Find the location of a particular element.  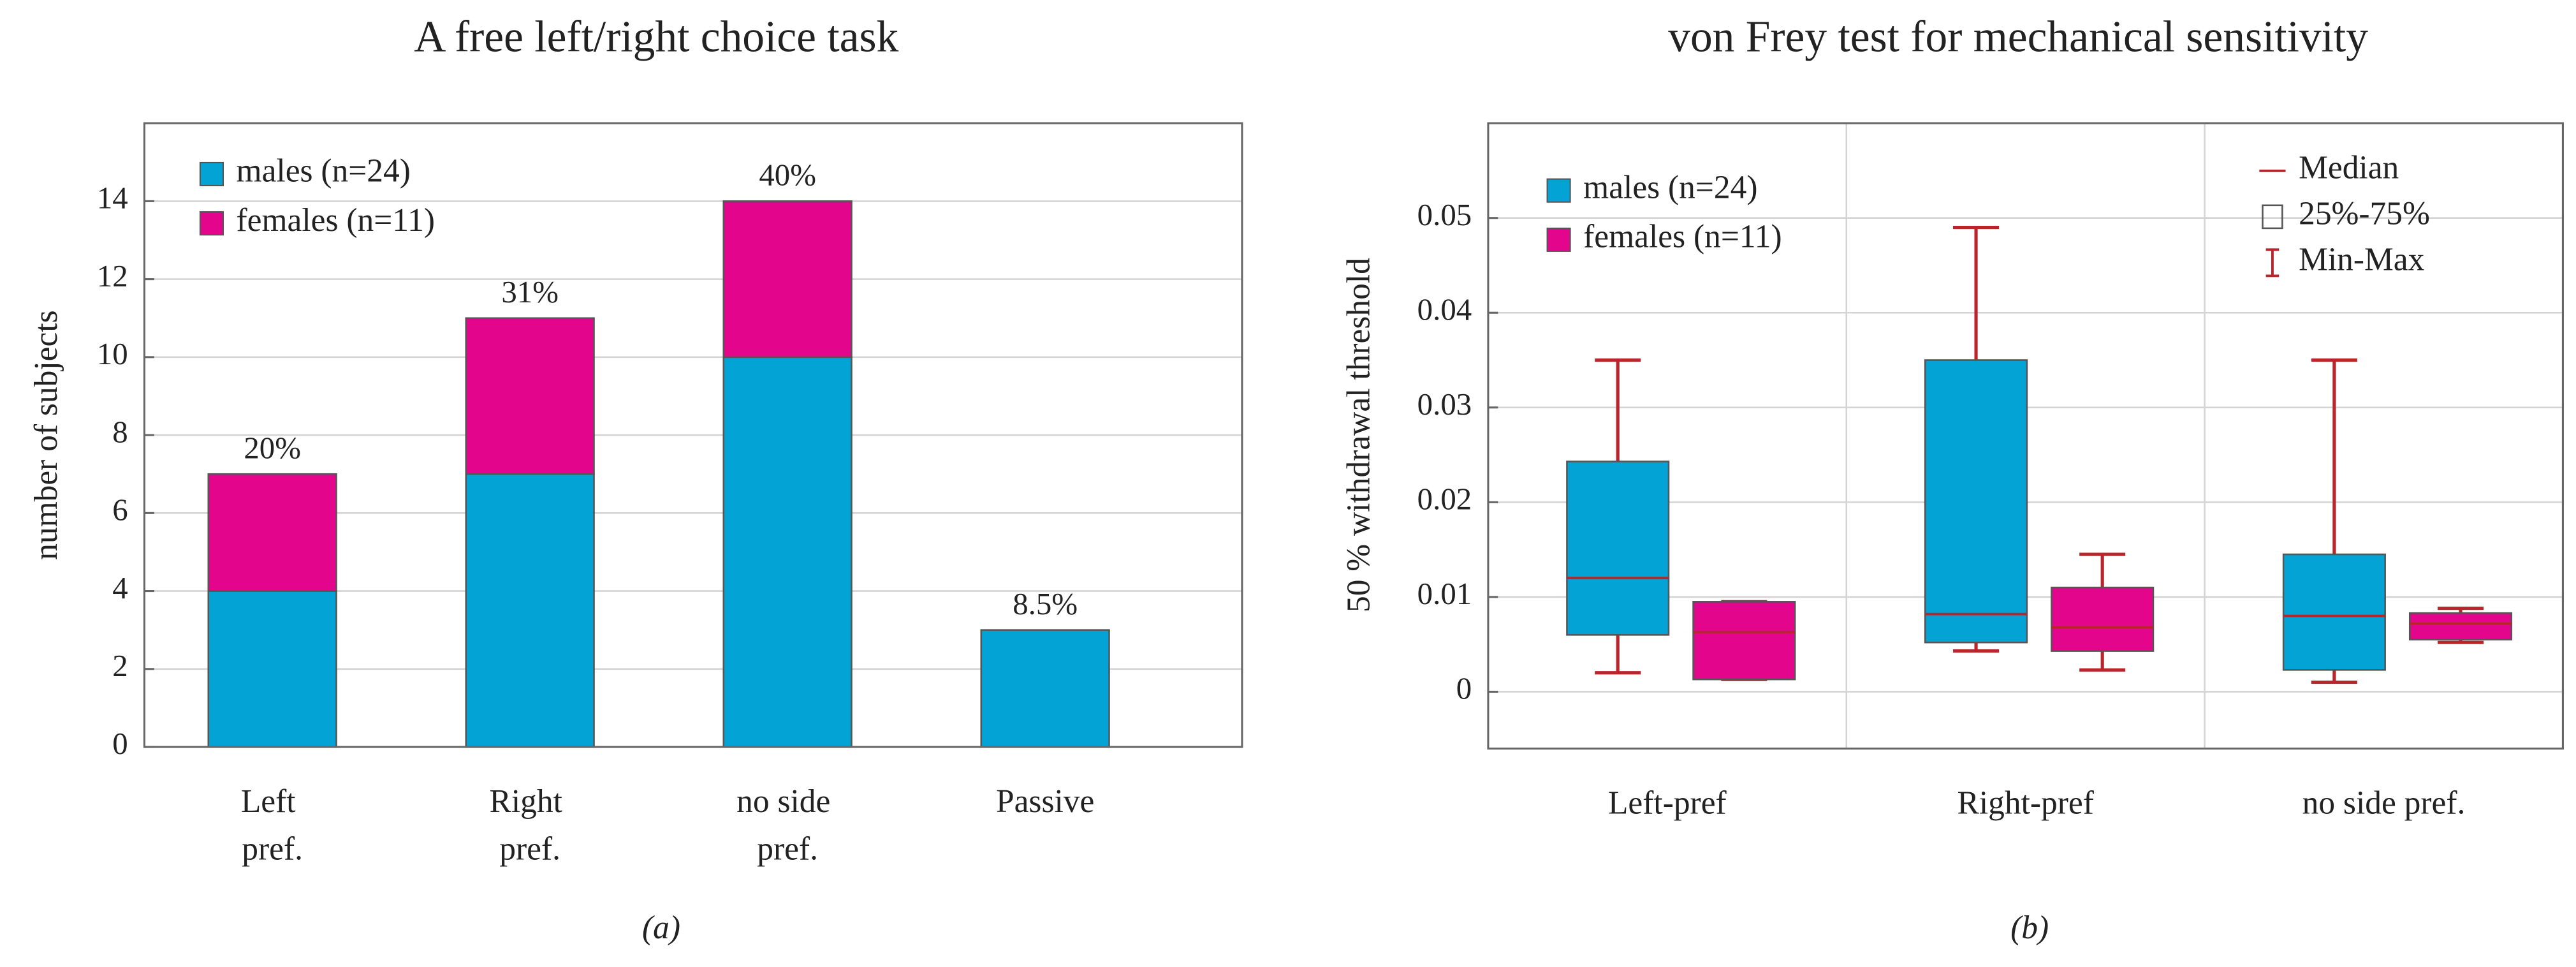

y-tick-label: 10 is located at coordinates (112, 353).